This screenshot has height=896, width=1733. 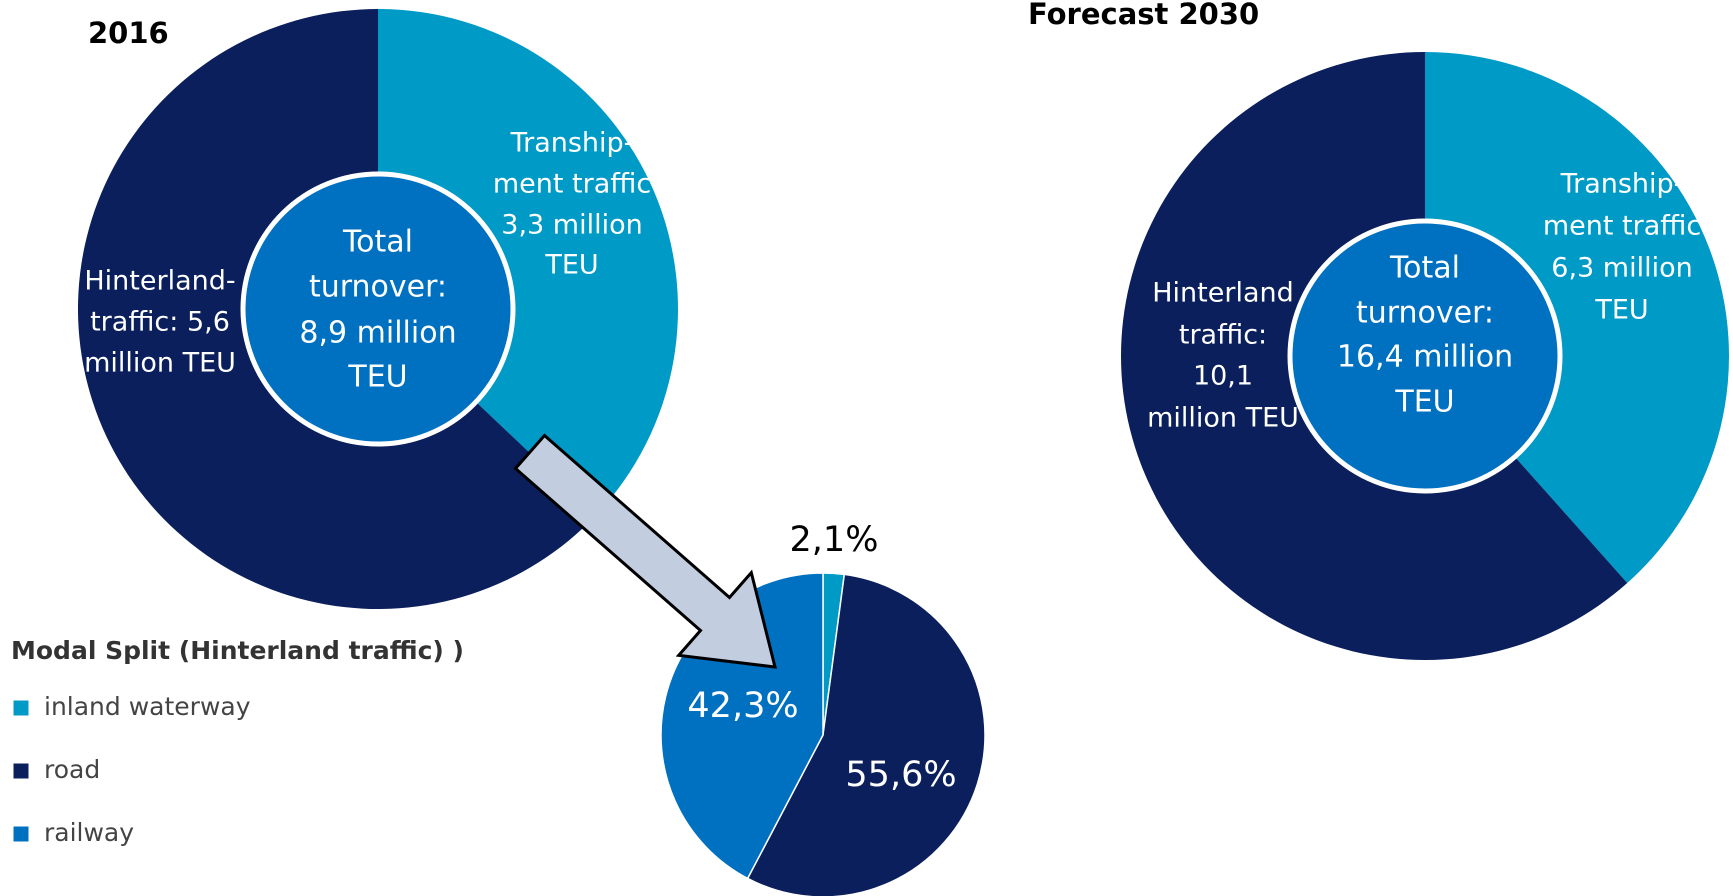 I want to click on slice-label: 6,3 million, so click(x=1621, y=268).